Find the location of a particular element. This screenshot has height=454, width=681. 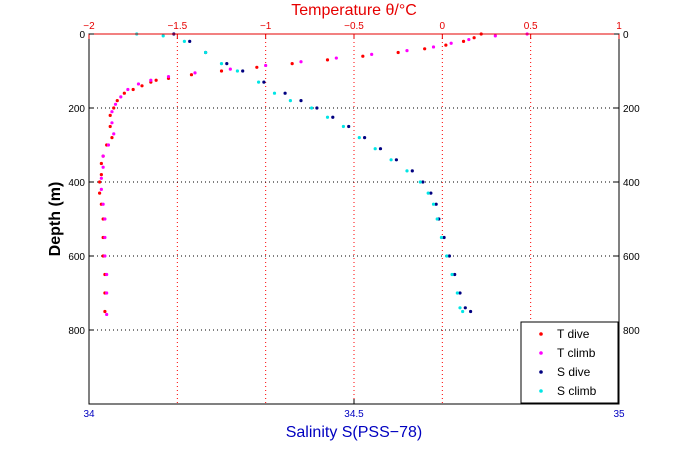

legend: T dive T climb S dive S climb is located at coordinates (569, 362).